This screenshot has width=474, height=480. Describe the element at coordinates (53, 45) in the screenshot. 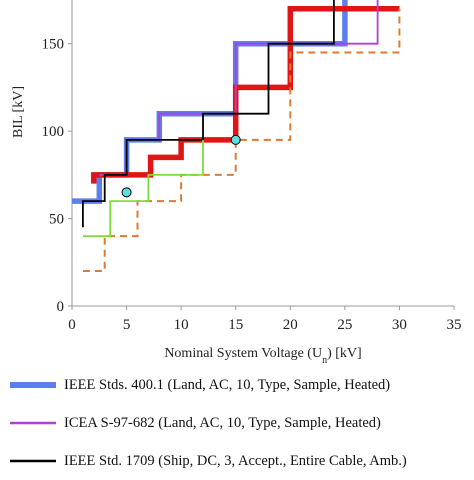

I see `y-tick-label: 150` at that location.